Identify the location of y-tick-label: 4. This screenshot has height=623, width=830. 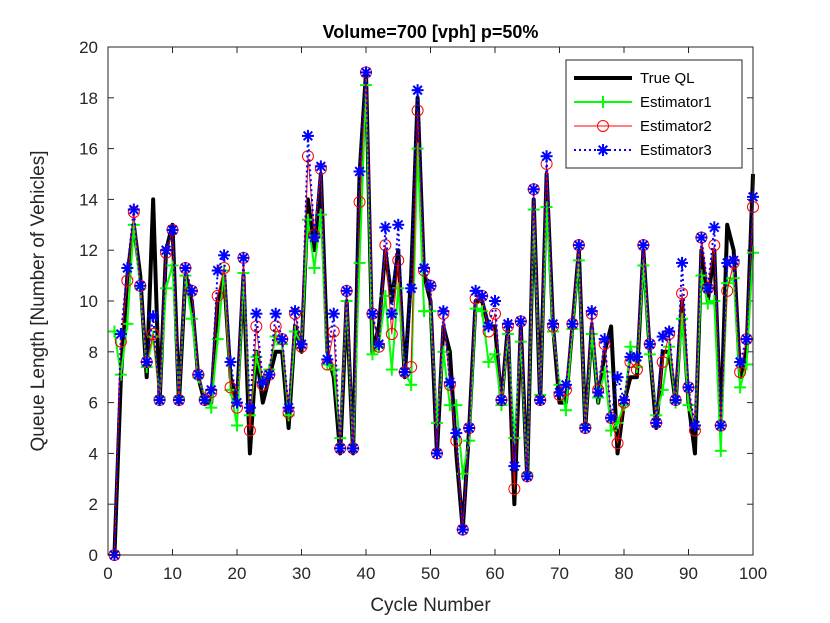
(93, 453).